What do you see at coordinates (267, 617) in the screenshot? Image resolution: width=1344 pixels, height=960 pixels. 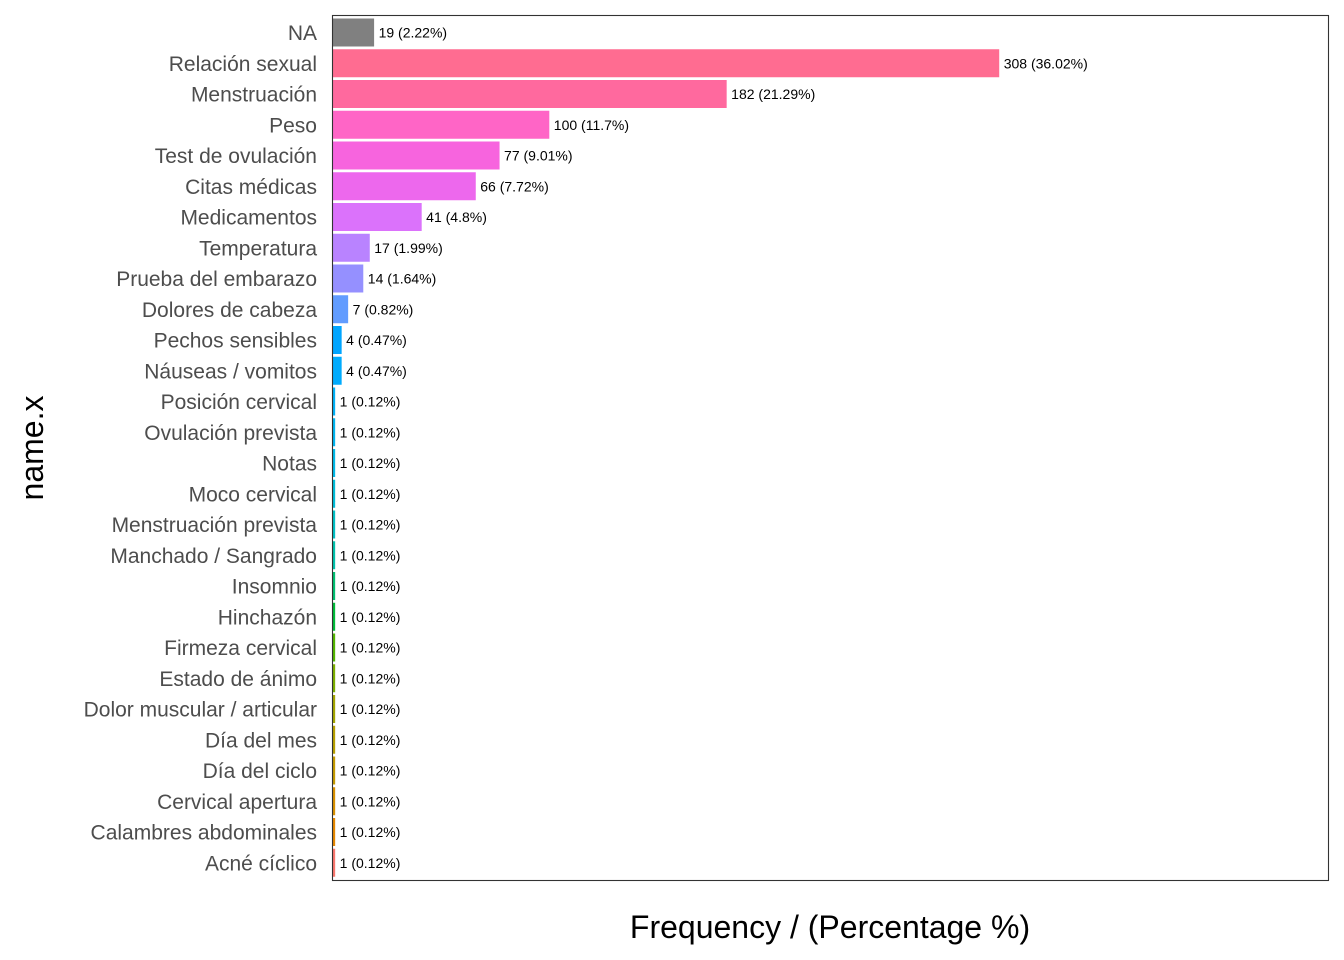 I see `category-label: Hinchazón` at bounding box center [267, 617].